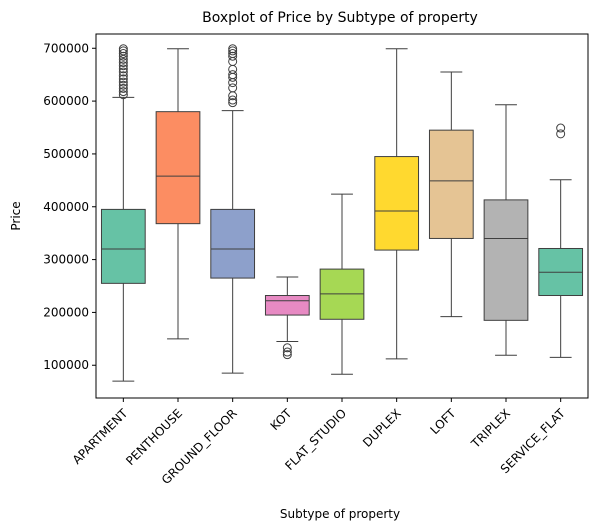 Image resolution: width=610 pixels, height=531 pixels. I want to click on y-tick-label: 700000, so click(66, 48).